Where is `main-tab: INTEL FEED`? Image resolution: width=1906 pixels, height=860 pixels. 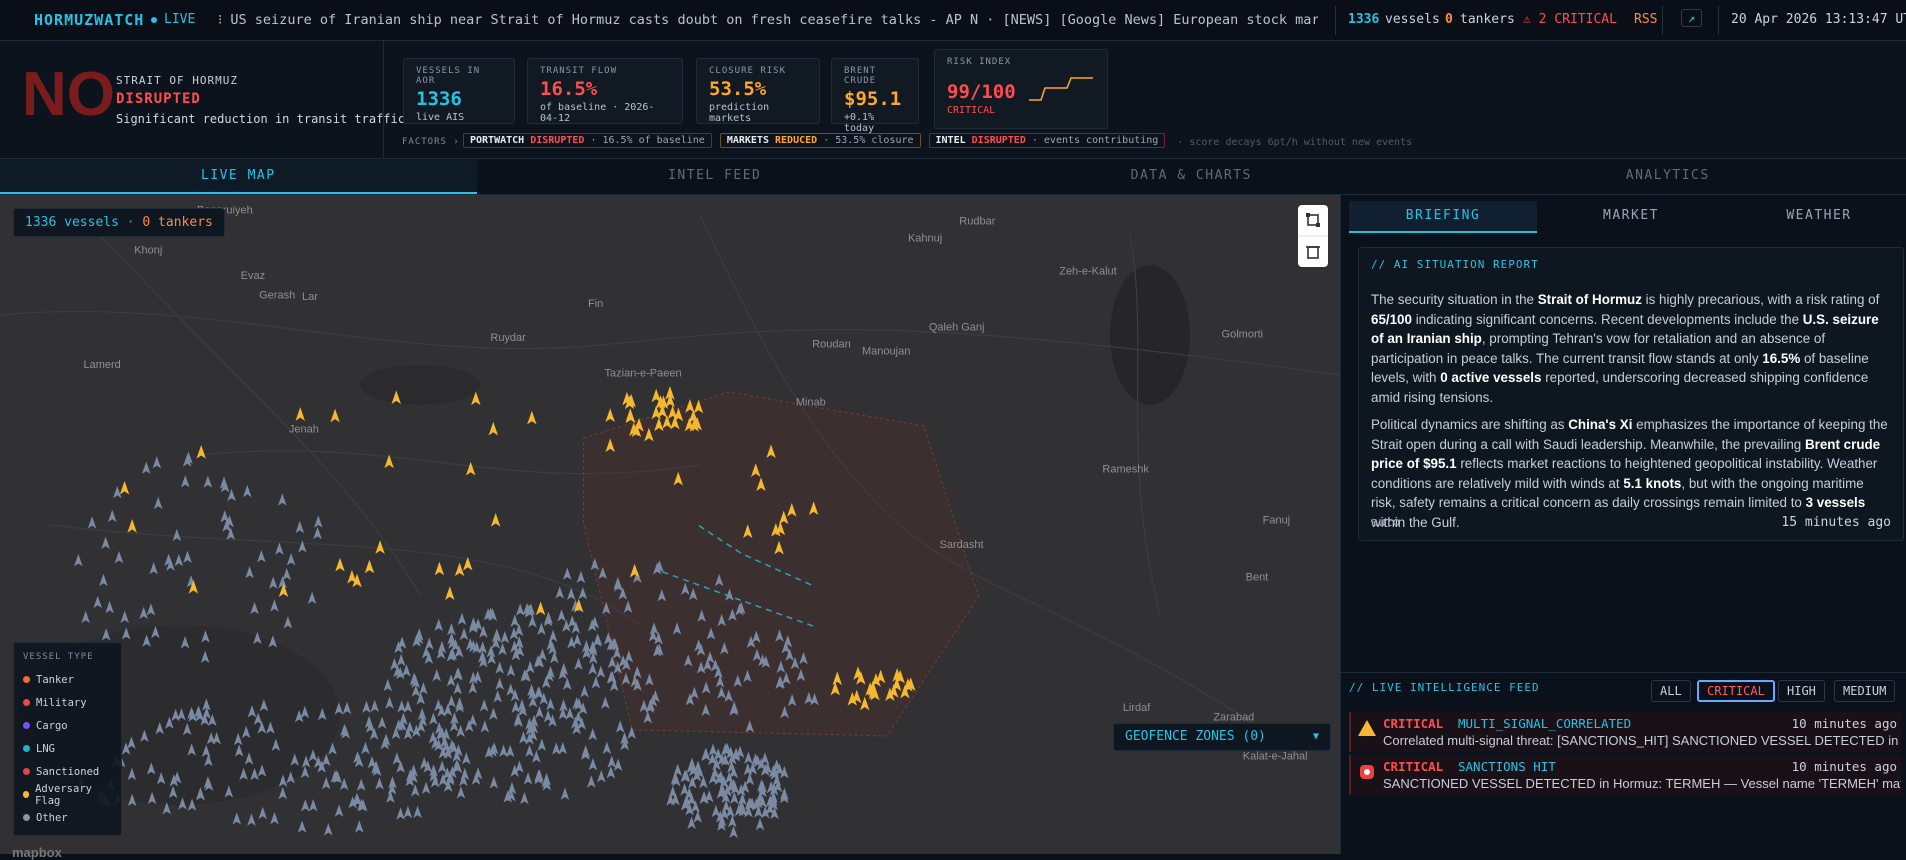 main-tab: INTEL FEED is located at coordinates (715, 176).